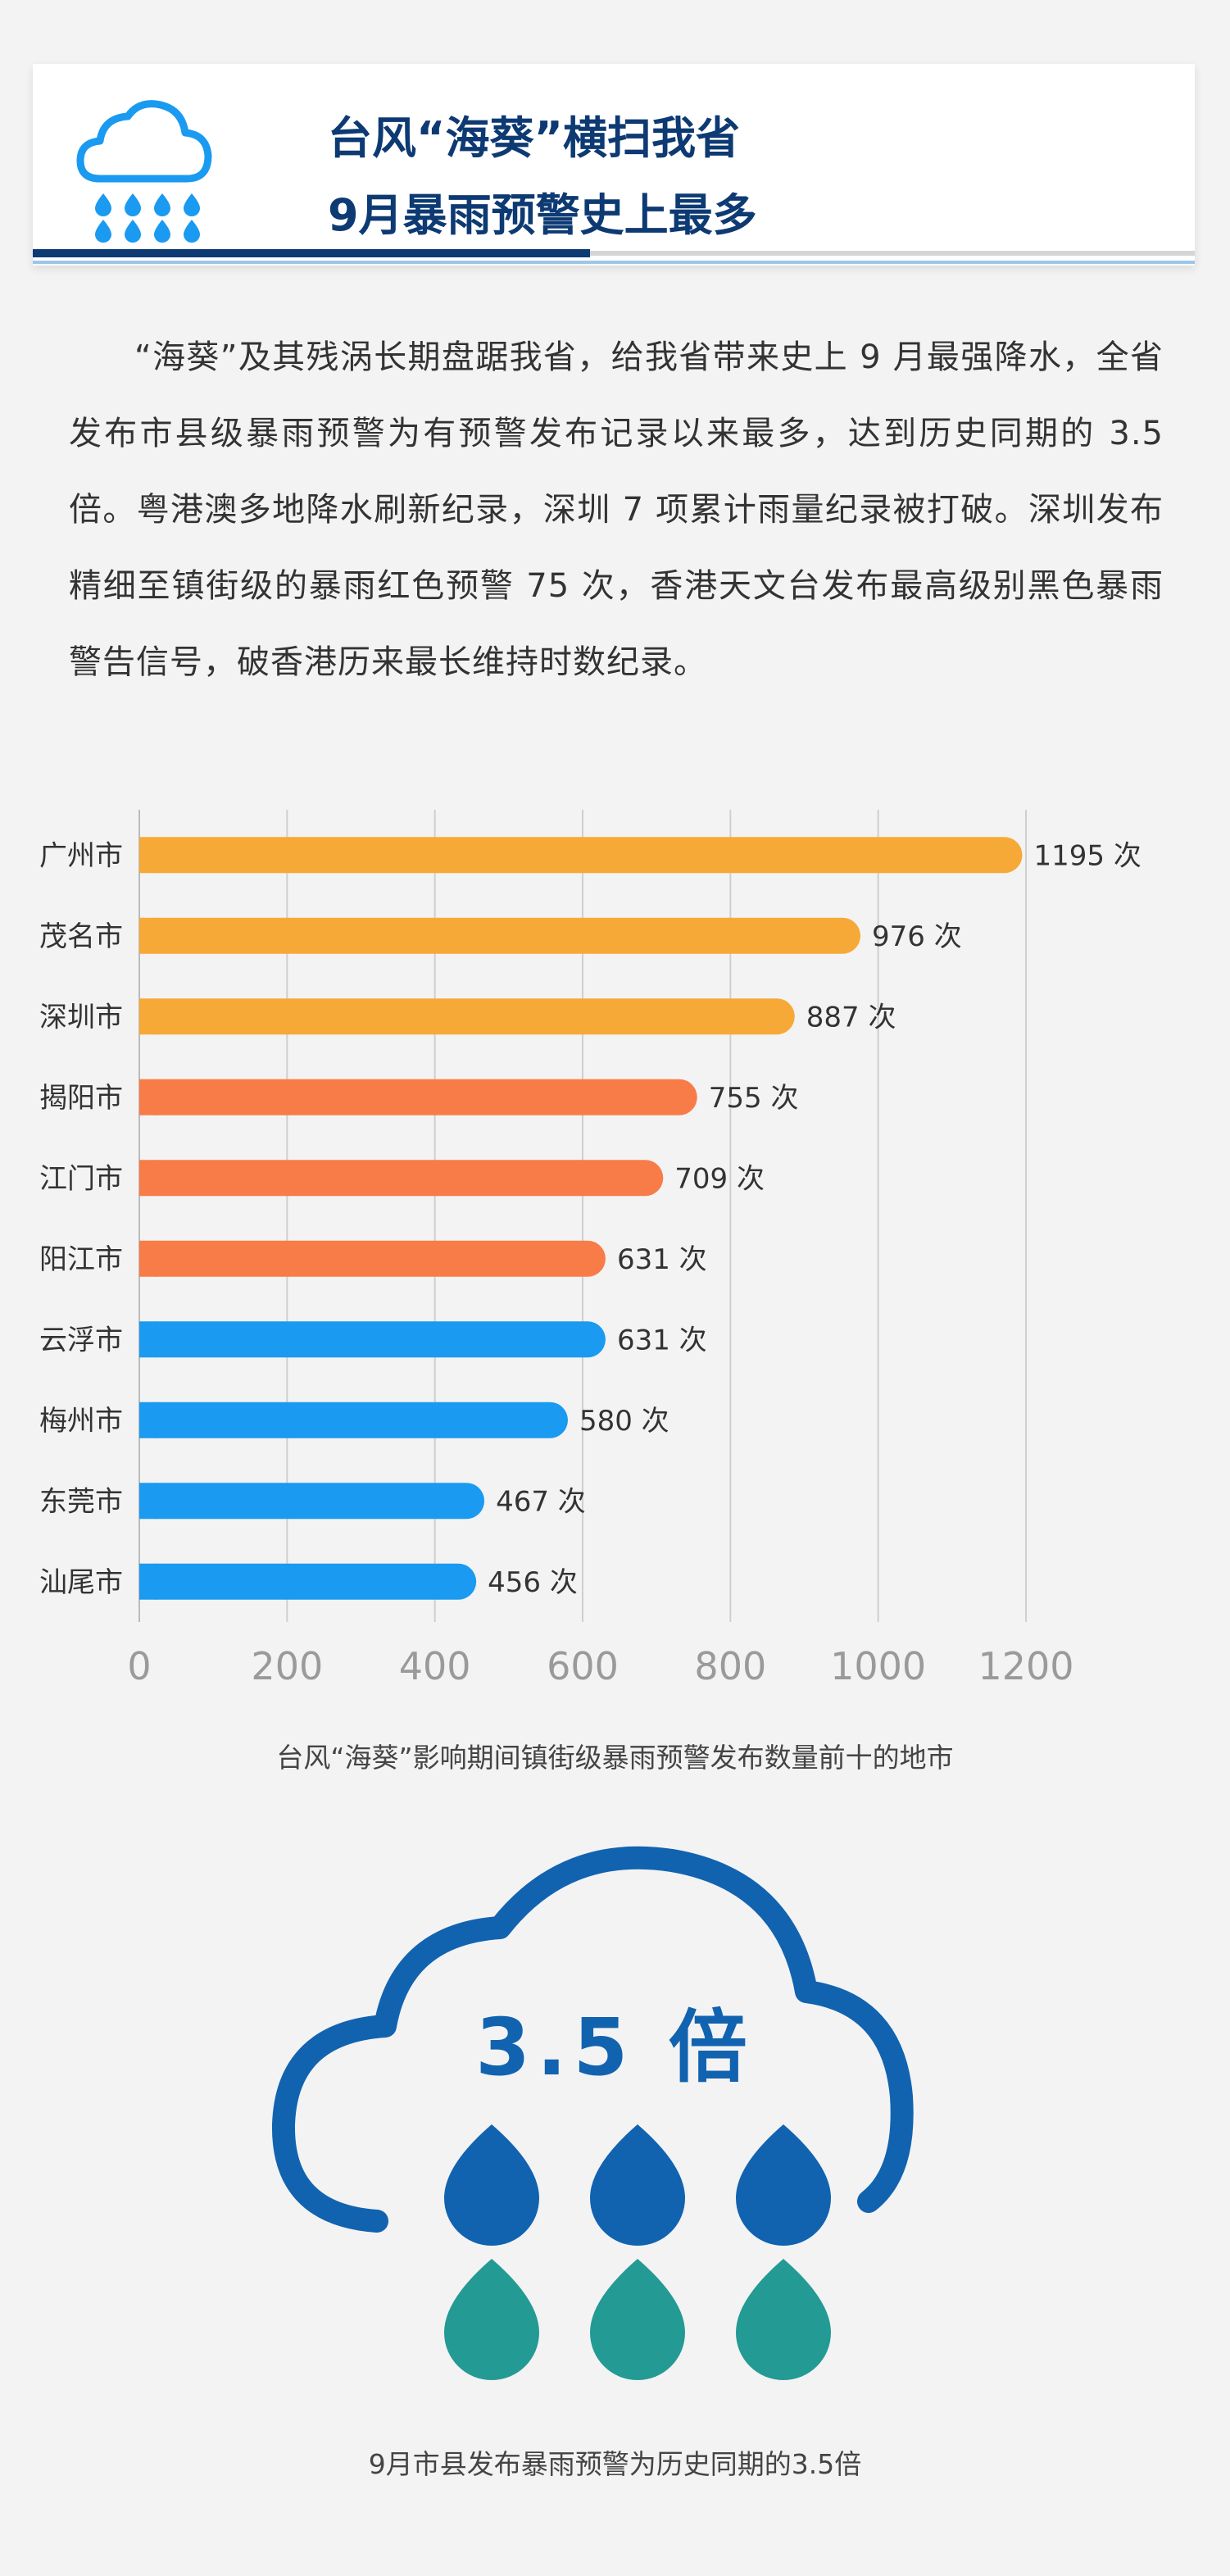 The image size is (1230, 2576). Describe the element at coordinates (637, 2185) in the screenshot. I see `raindrops-top-row` at that location.